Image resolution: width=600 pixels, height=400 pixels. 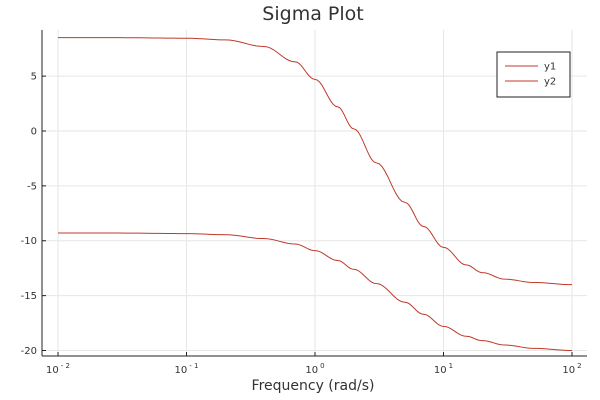 I want to click on y-tick-label: -10, so click(x=29, y=241).